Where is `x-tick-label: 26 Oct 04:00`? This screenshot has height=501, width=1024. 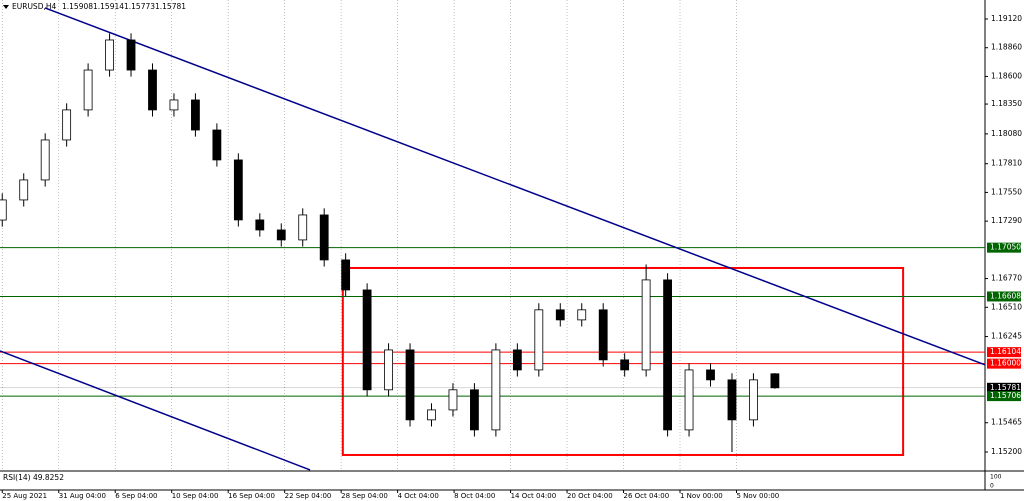 x-tick-label: 26 Oct 04:00 is located at coordinates (647, 496).